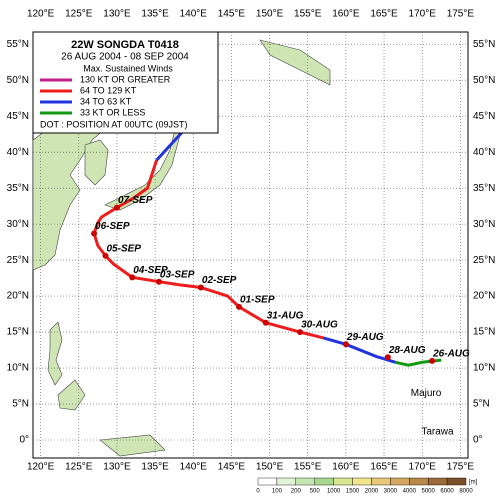 This screenshot has width=500, height=500. I want to click on date-label: 26-AUG, so click(451, 353).